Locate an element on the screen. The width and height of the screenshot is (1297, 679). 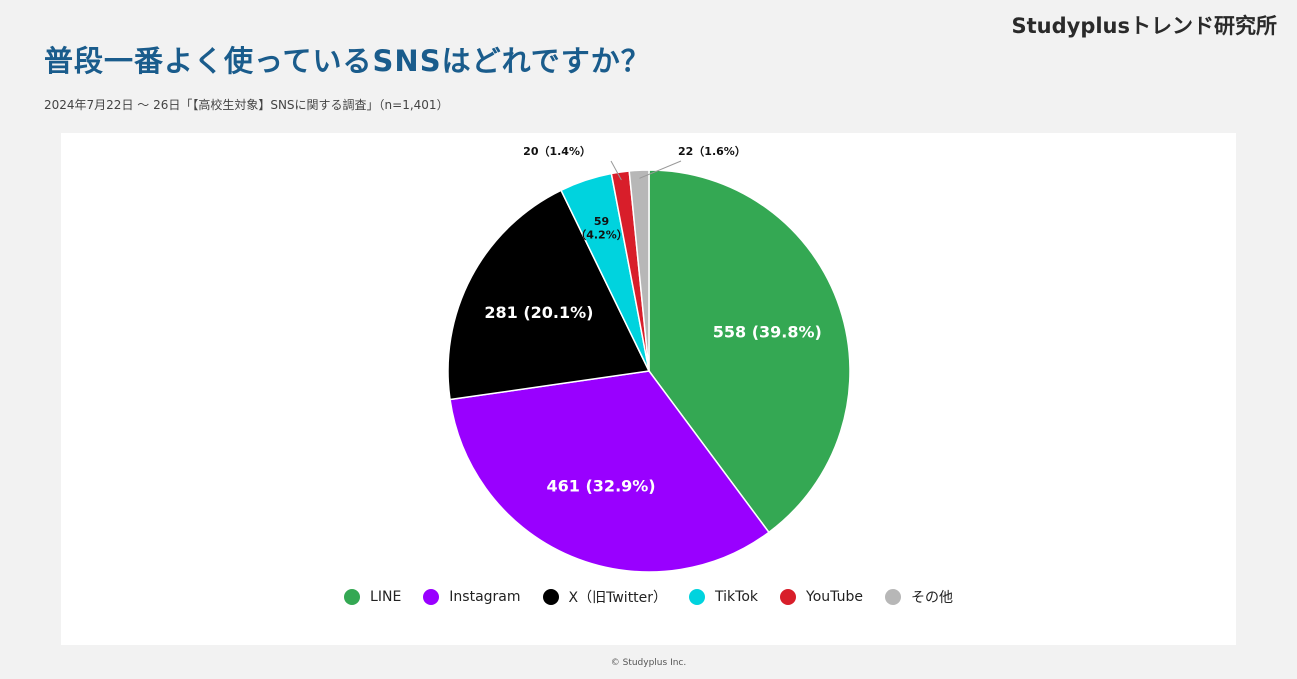
data-label-x-twitter-2: 281 (20.1%) is located at coordinates (538, 312).